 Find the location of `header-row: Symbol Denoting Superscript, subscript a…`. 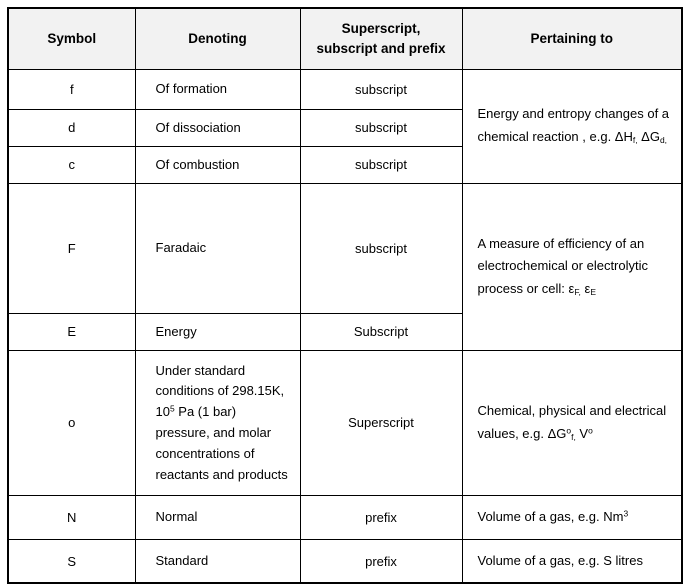

header-row: Symbol Denoting Superscript, subscript a… is located at coordinates (345, 38).